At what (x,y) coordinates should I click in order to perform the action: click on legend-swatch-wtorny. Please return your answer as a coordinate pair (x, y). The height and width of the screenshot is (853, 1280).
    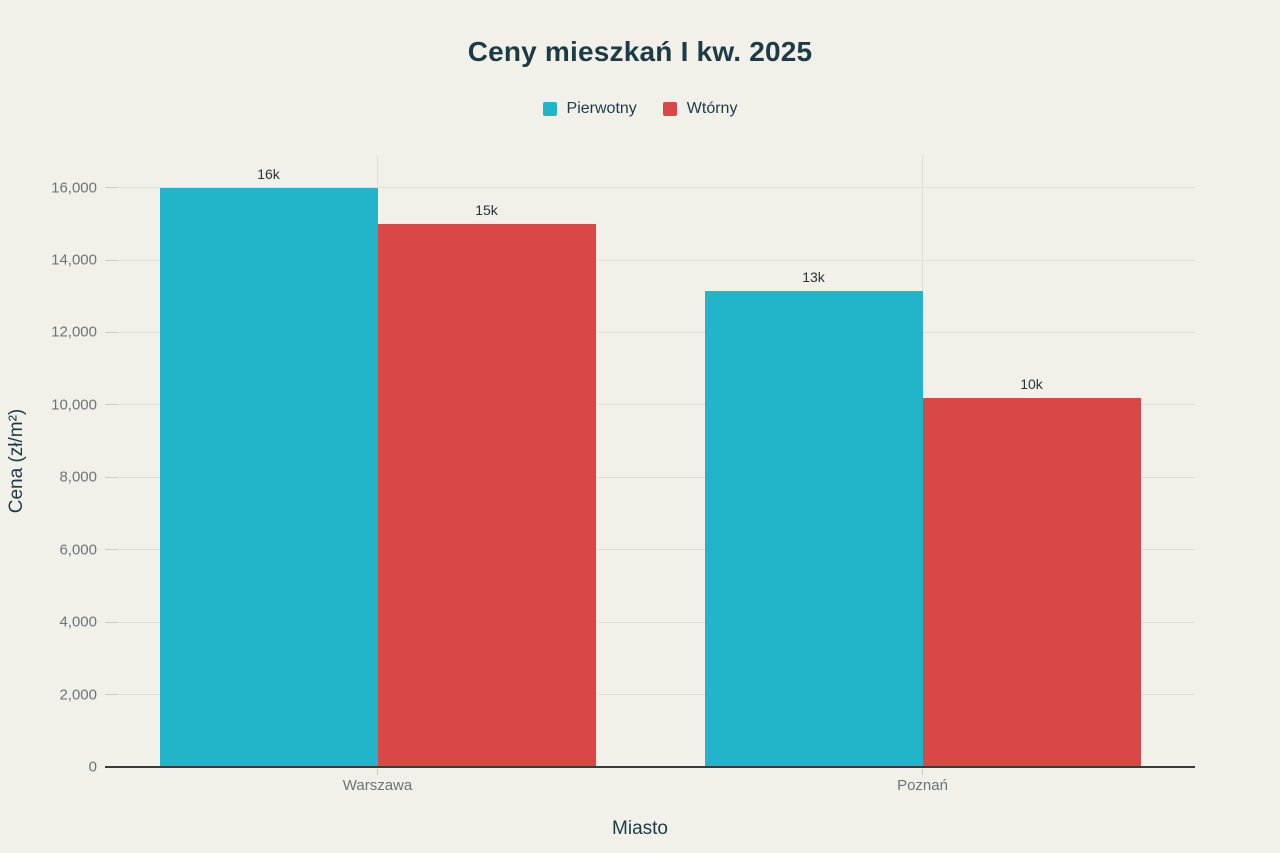
    Looking at the image, I should click on (669, 109).